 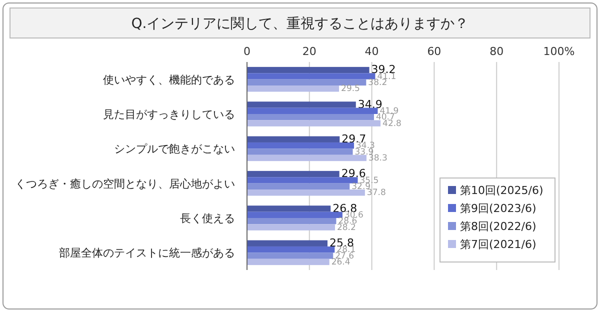 What do you see at coordinates (350, 89) in the screenshot?
I see `data-label: 29.5` at bounding box center [350, 89].